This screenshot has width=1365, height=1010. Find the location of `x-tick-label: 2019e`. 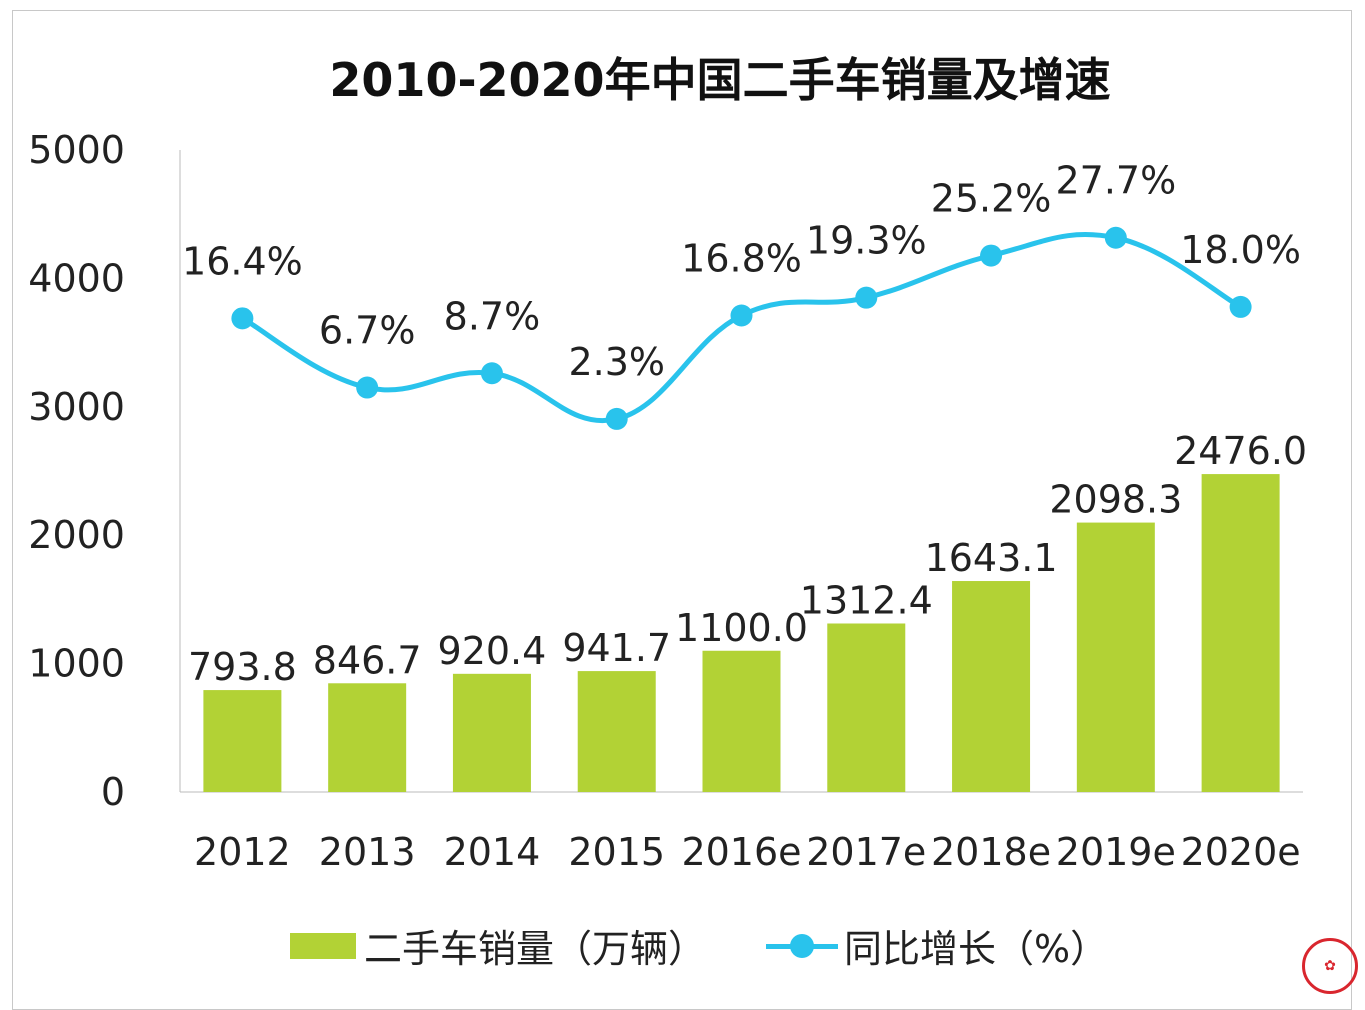

x-tick-label: 2019e is located at coordinates (1116, 852).